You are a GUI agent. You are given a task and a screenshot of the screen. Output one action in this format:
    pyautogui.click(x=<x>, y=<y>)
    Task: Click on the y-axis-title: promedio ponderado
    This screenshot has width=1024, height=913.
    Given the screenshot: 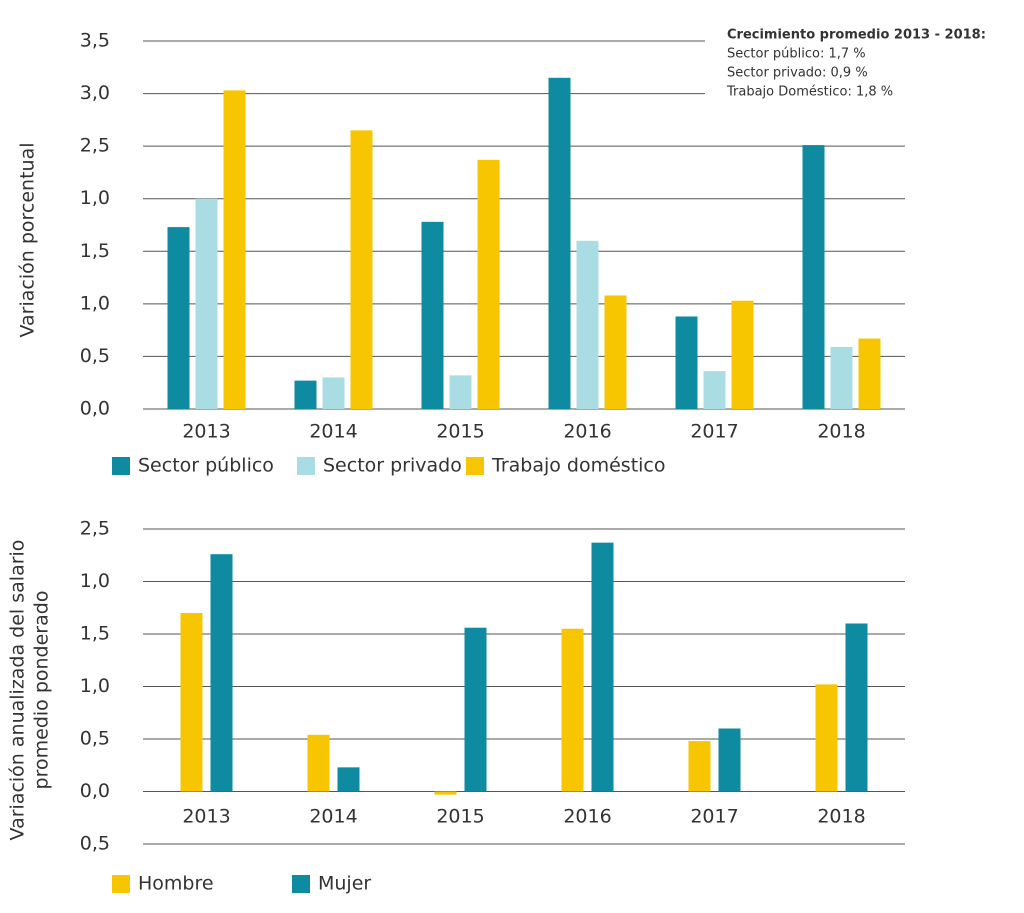 What is the action you would take?
    pyautogui.click(x=42, y=690)
    